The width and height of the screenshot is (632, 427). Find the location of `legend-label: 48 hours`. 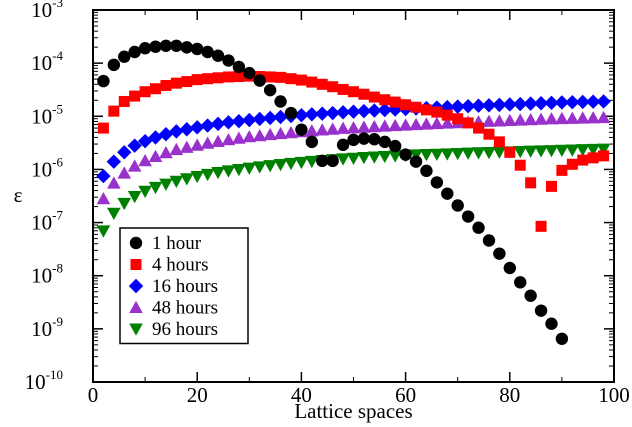

legend-label: 48 hours is located at coordinates (185, 308).